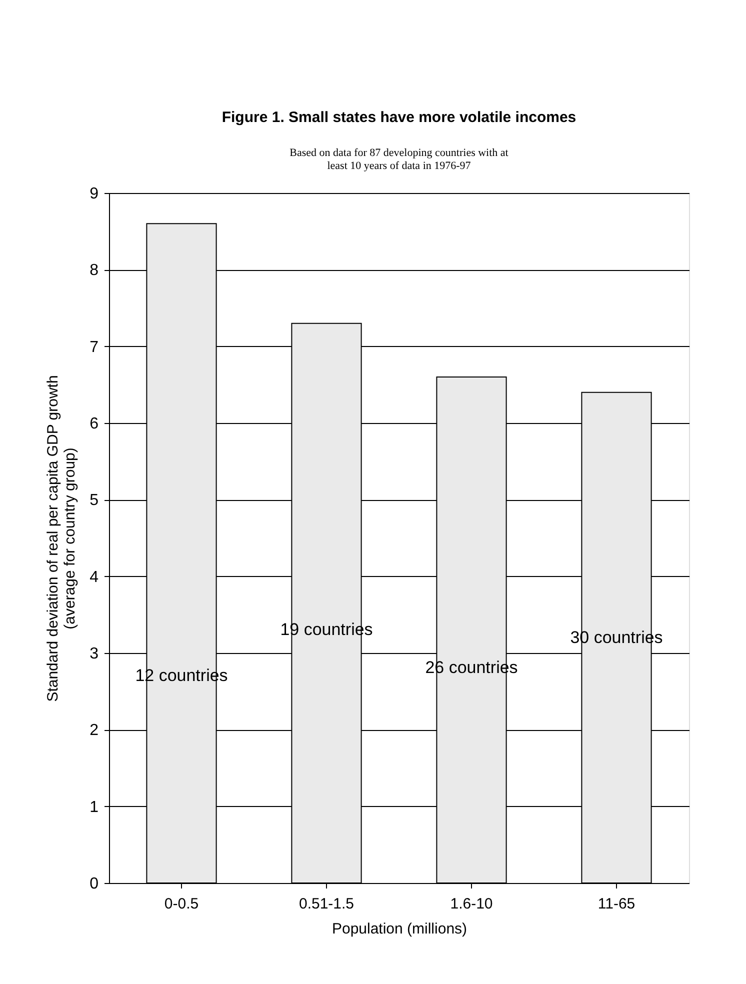 The width and height of the screenshot is (746, 984). What do you see at coordinates (400, 929) in the screenshot?
I see `x-axis-title: Population (millions)` at bounding box center [400, 929].